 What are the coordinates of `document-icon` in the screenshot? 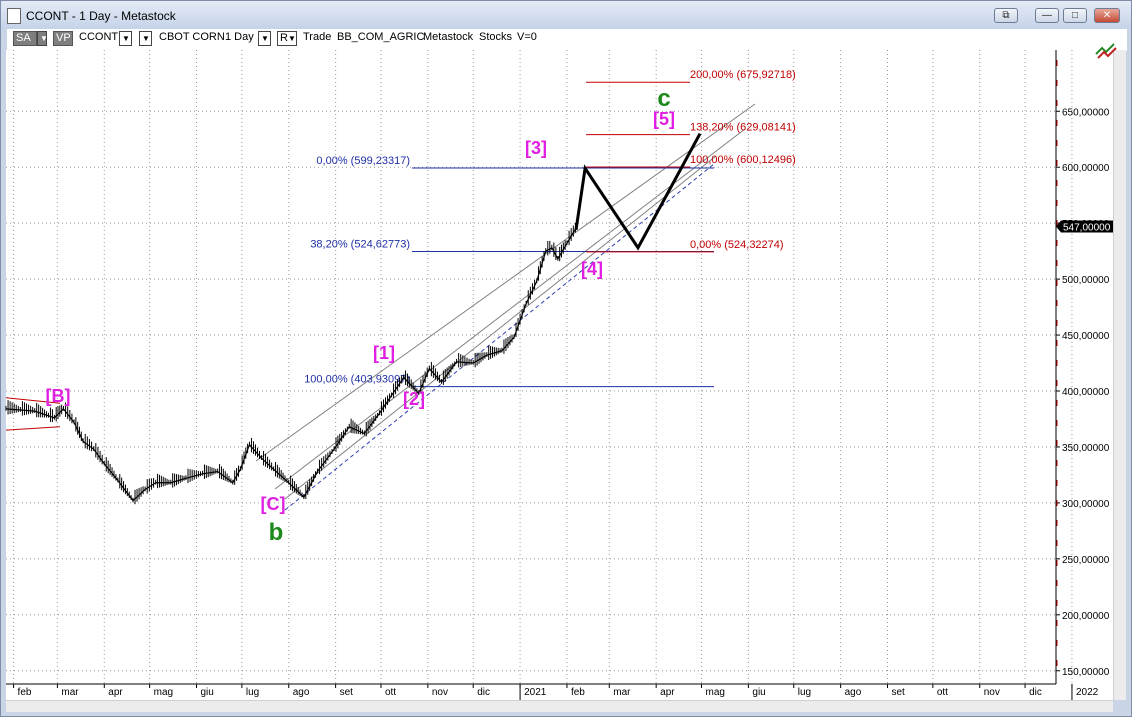 It's located at (14, 16).